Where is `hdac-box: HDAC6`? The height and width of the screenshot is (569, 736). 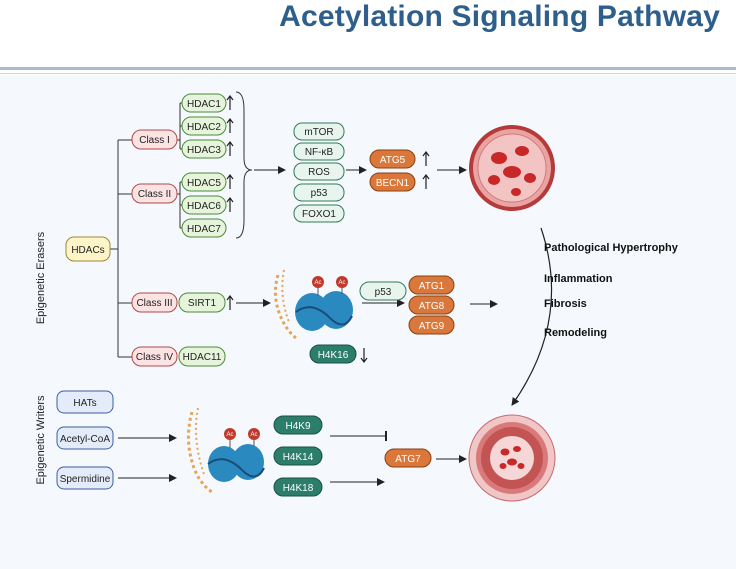
hdac-box: HDAC6 is located at coordinates (204, 205).